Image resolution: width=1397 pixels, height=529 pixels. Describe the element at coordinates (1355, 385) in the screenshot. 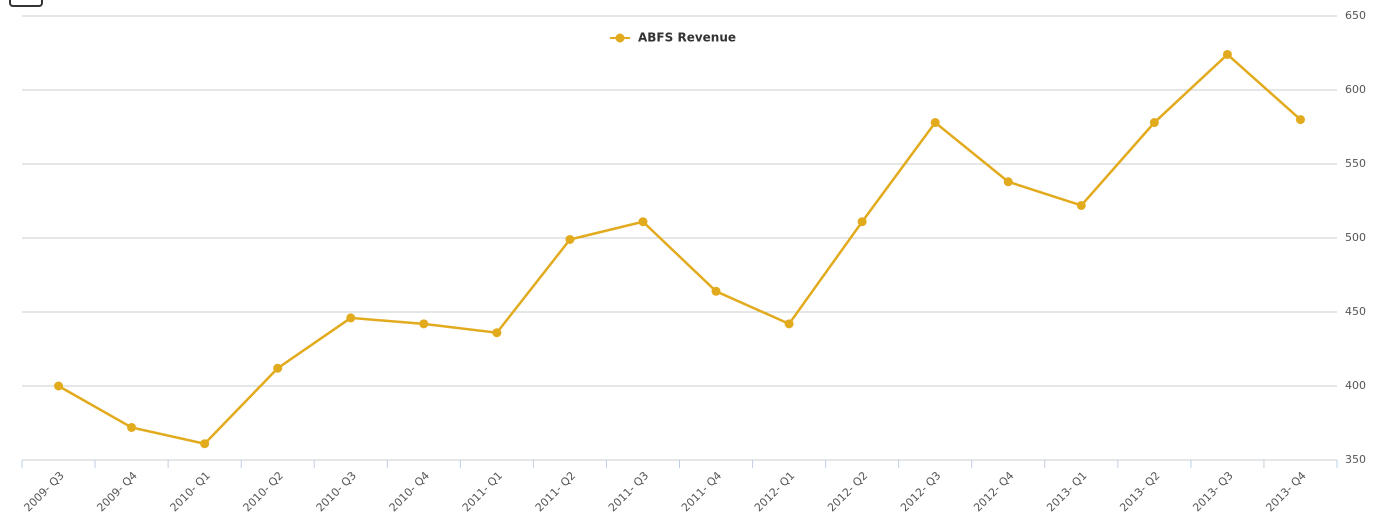

I see `y-tick-label: 400` at that location.